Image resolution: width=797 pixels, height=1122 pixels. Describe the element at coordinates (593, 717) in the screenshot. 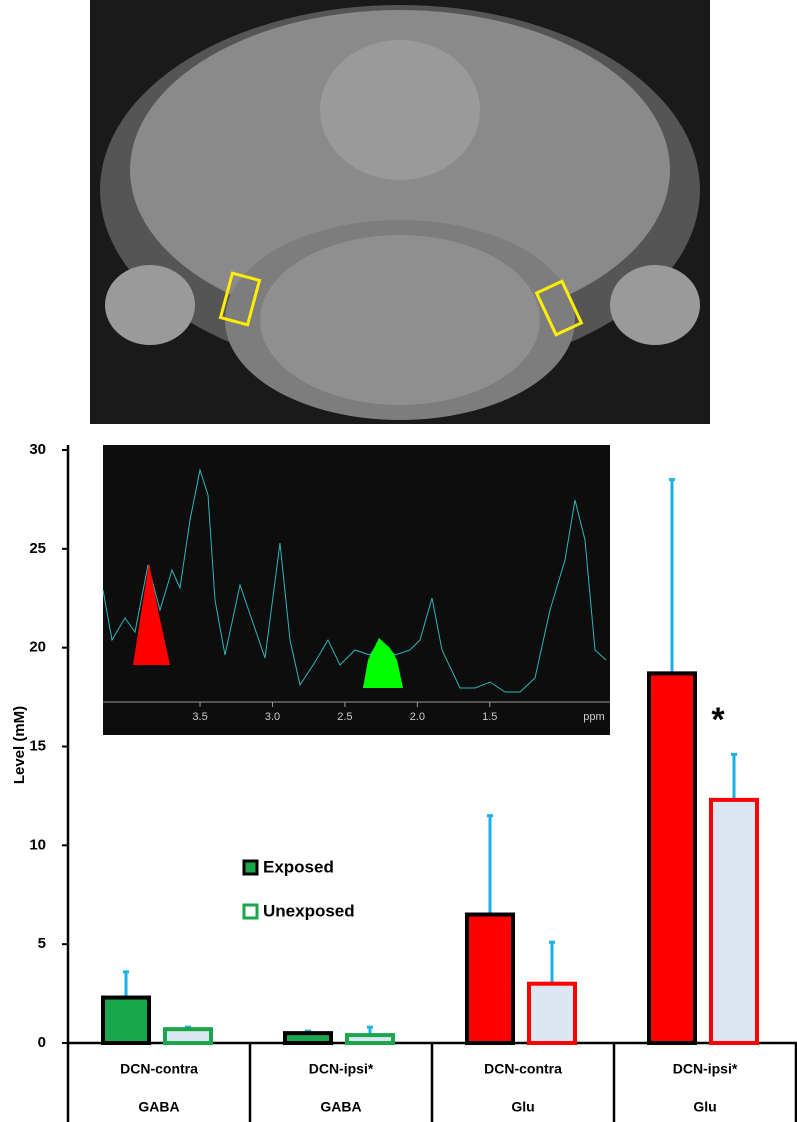

I see `inset-unit: ppm` at that location.